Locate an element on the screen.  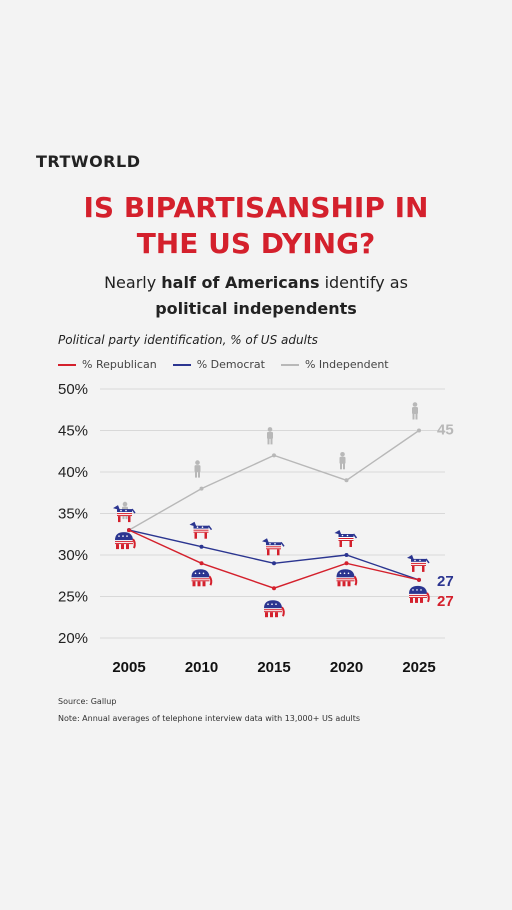
legend-swatch-independent is located at coordinates (289, 364).